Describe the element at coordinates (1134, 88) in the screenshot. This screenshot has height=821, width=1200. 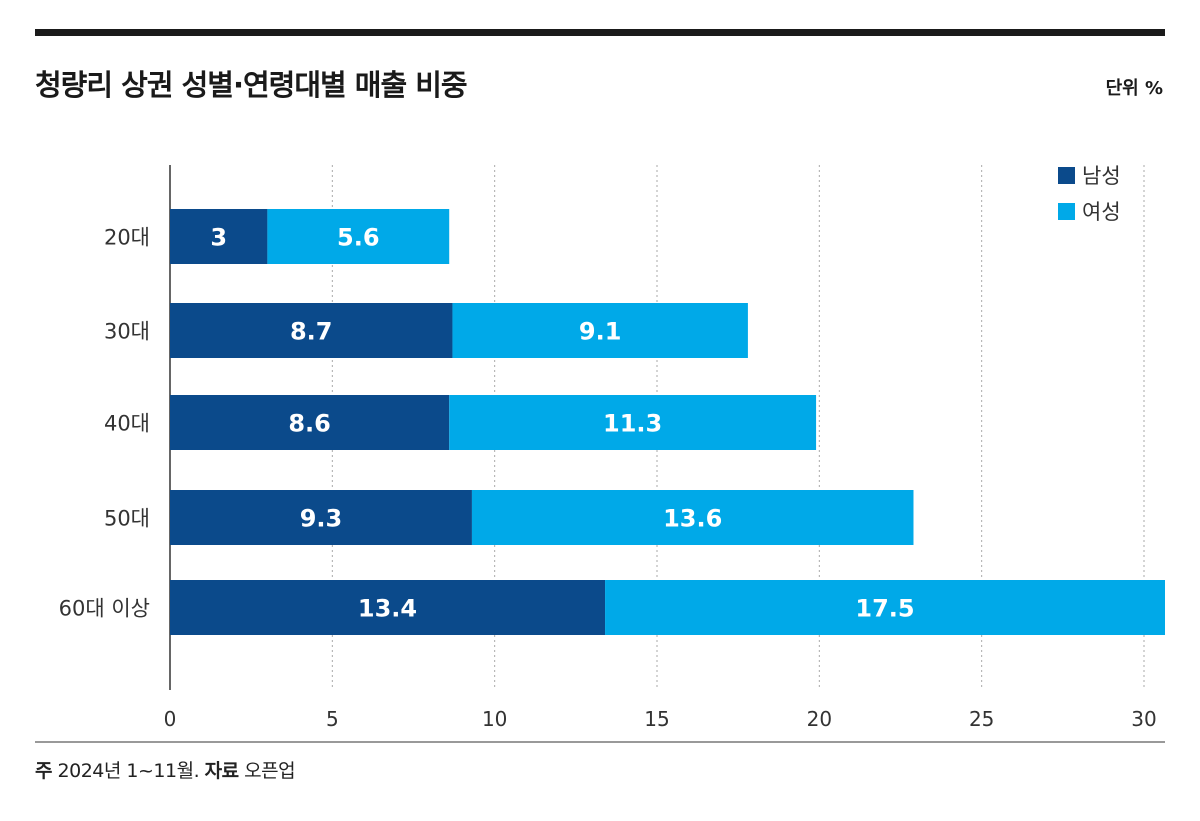
I see `unit-label: 단위 %` at that location.